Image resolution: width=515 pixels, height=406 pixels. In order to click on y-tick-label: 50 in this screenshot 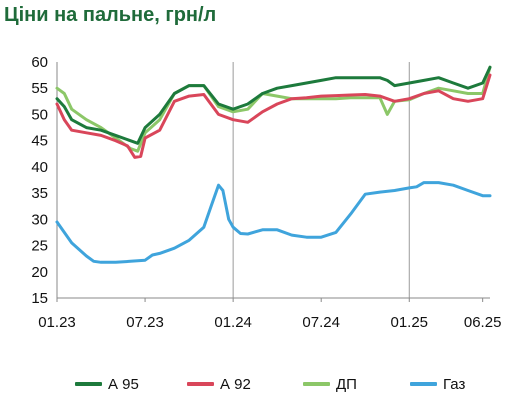, I will do `click(39, 114)`.